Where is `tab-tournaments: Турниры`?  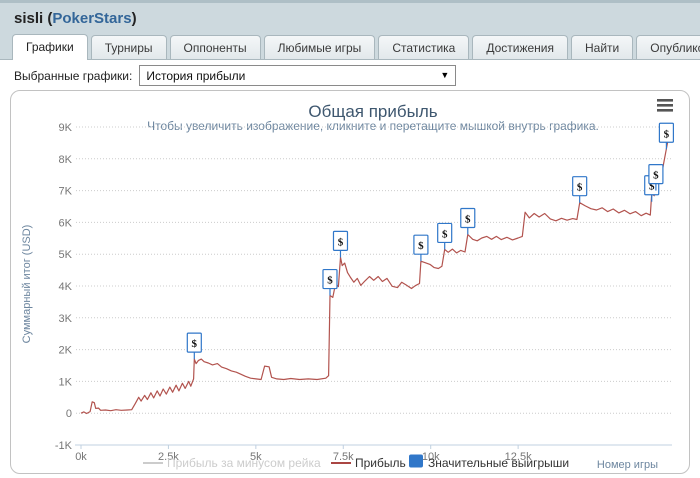 tab-tournaments: Турниры is located at coordinates (128, 47).